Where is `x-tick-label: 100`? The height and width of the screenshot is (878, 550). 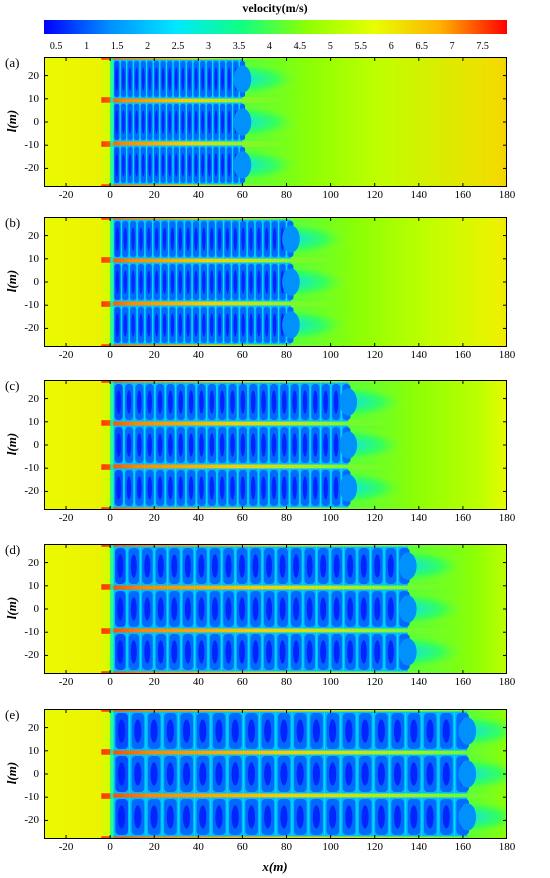
x-tick-label: 100 is located at coordinates (330, 355).